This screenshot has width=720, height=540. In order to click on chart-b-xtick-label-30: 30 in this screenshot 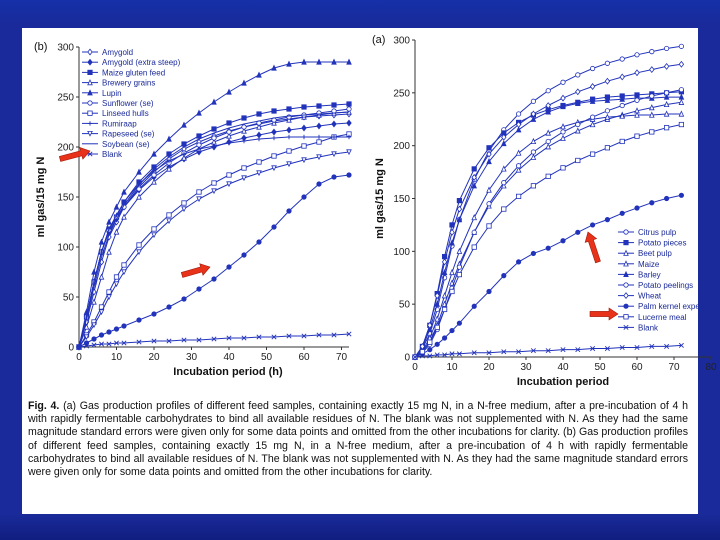, I will do `click(192, 357)`.